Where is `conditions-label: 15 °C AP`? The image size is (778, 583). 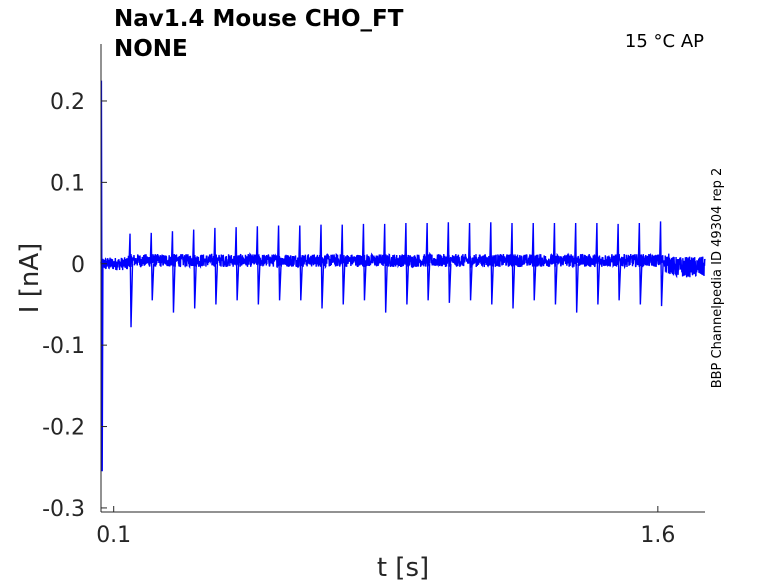 conditions-label: 15 °C AP is located at coordinates (664, 41).